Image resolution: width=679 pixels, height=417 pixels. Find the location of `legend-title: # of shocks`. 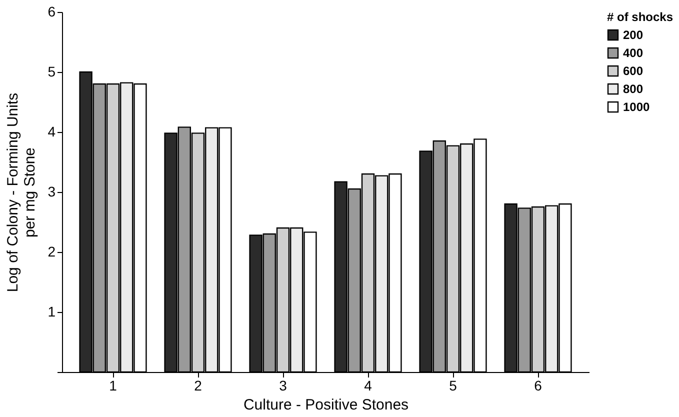

legend-title: # of shocks is located at coordinates (640, 17).